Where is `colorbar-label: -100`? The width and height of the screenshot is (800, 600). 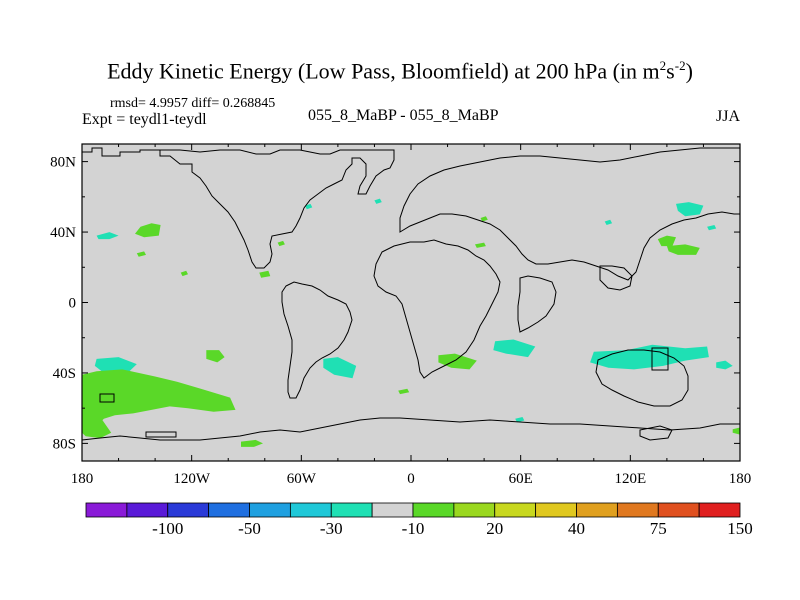 colorbar-label: -100 is located at coordinates (167, 528).